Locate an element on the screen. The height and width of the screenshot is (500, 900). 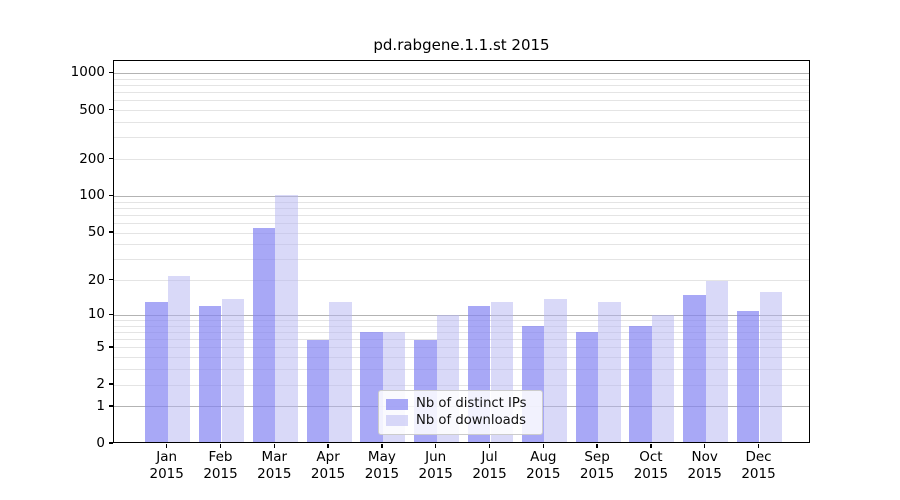
x-tick-label: Oct 2015 is located at coordinates (651, 465).